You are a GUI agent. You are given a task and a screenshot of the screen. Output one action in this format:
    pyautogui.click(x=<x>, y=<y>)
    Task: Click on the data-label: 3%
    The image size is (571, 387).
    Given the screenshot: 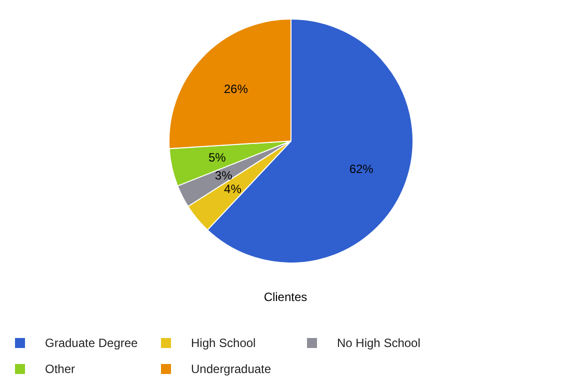 What is the action you would take?
    pyautogui.click(x=223, y=175)
    